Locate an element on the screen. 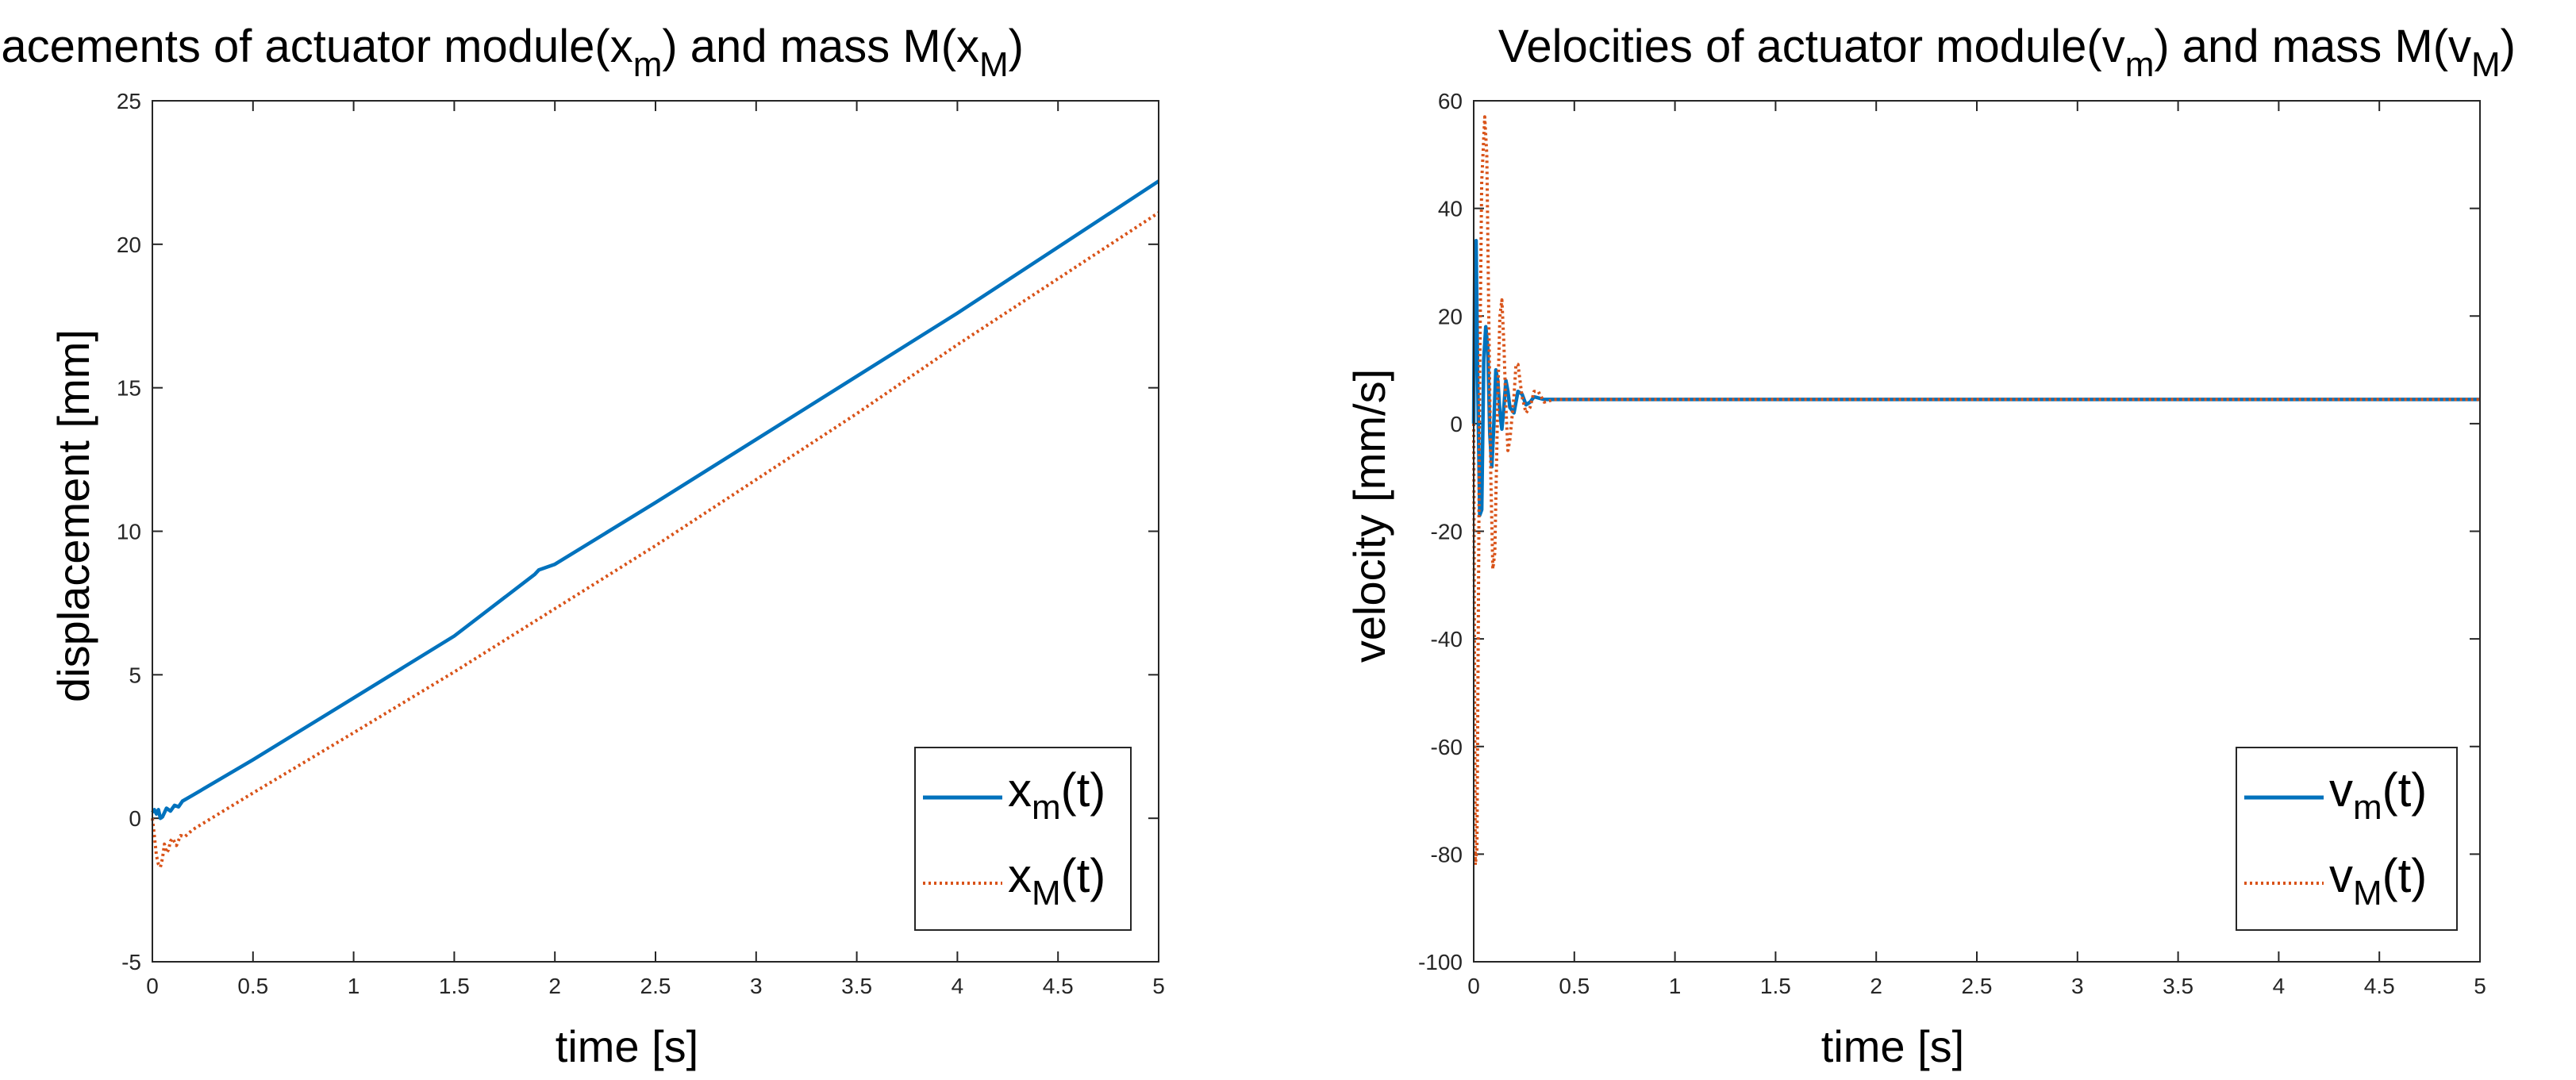 This screenshot has height=1080, width=2576. y-axis-label: velocity [mm/s] is located at coordinates (1369, 516).